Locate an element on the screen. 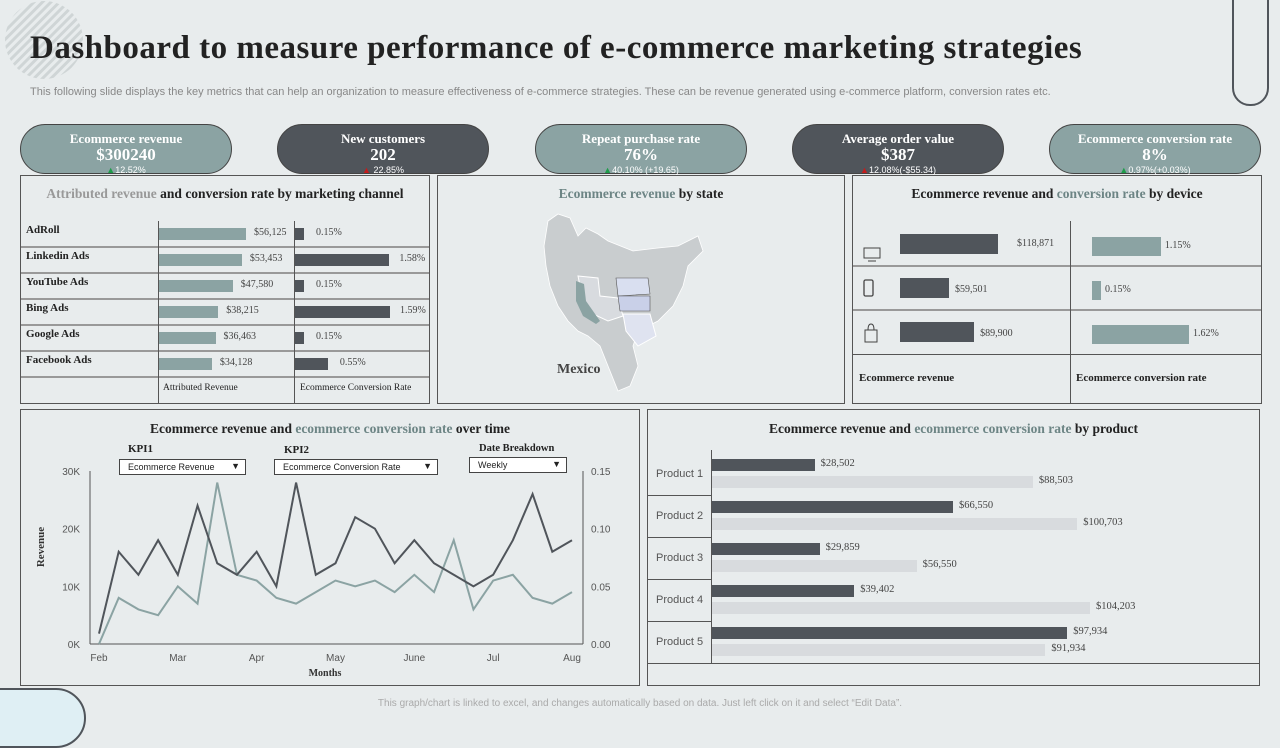 The image size is (1280, 748). y-tick-label: 20K is located at coordinates (71, 530).